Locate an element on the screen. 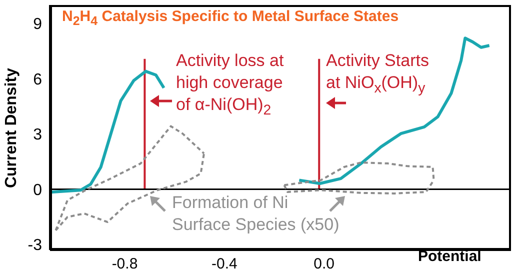 The width and height of the screenshot is (520, 270). y-tick-label: -3 is located at coordinates (35, 245).